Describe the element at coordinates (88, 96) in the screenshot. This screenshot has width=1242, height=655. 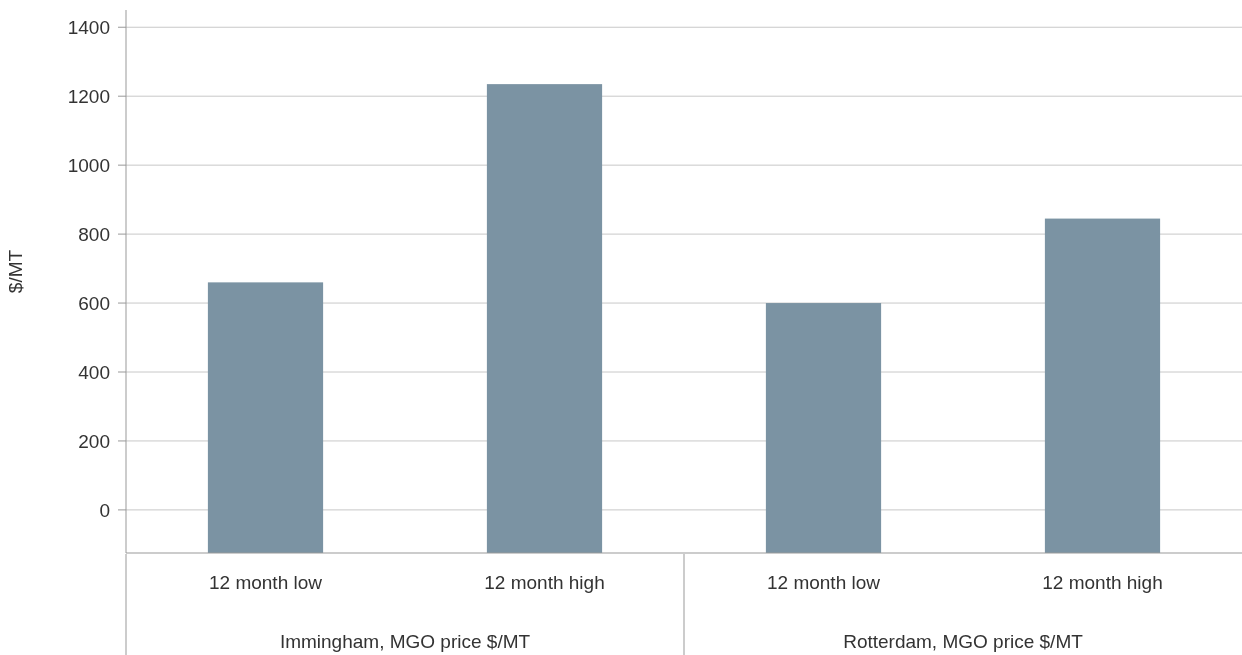
I see `y-tick-label: 1200` at that location.